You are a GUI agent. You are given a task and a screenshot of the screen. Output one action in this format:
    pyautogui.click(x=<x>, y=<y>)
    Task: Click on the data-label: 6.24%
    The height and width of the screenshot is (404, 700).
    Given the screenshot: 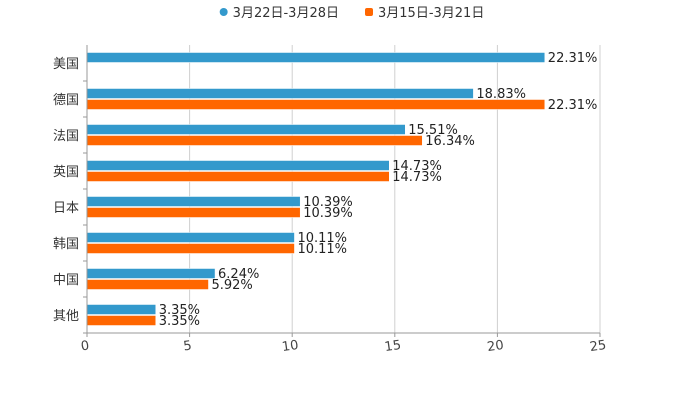 What is the action you would take?
    pyautogui.click(x=238, y=274)
    